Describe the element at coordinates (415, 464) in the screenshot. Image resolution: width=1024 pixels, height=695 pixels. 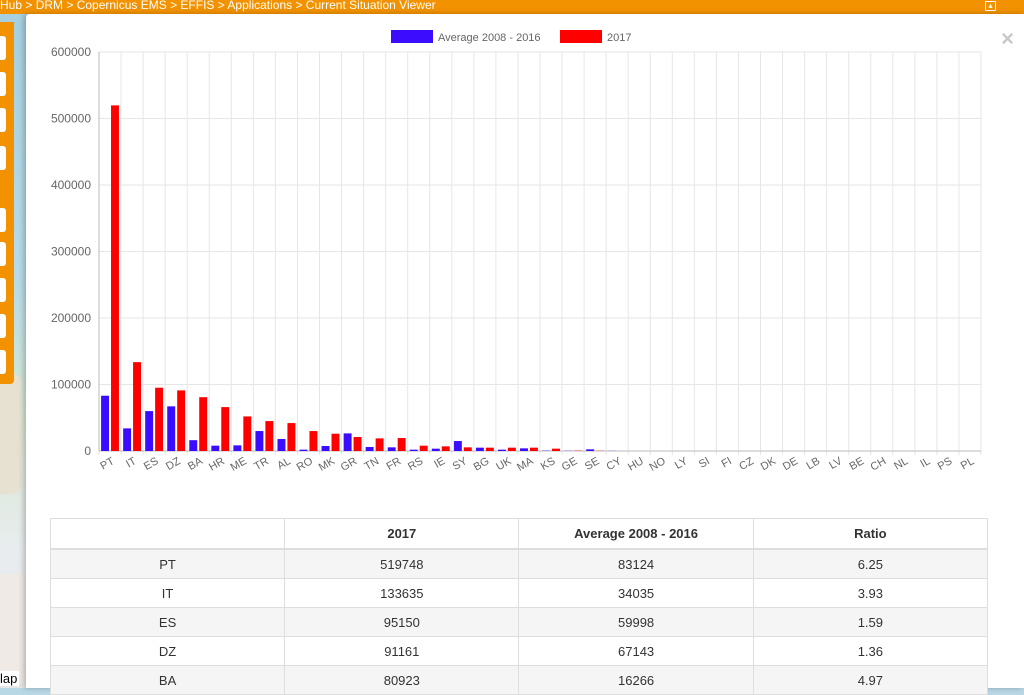
I see `x-tick-label: RS` at that location.